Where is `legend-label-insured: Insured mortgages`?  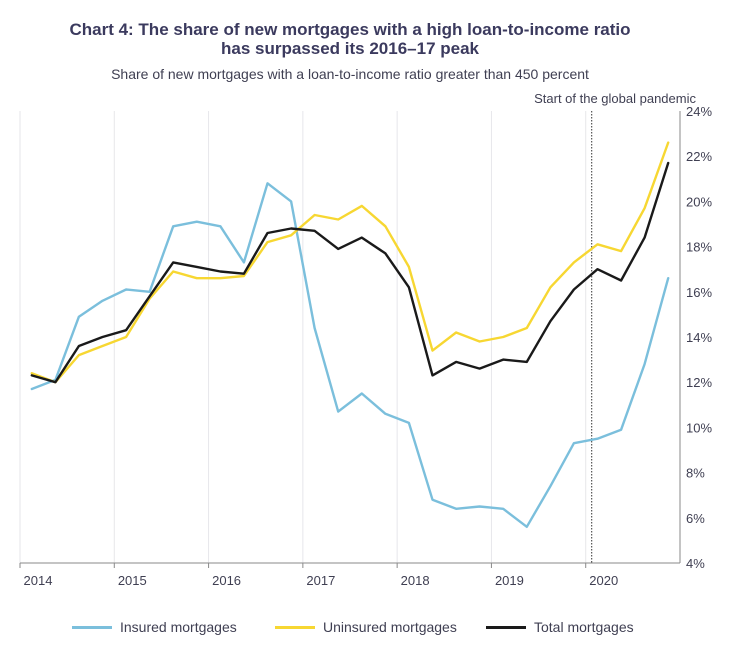 legend-label-insured: Insured mortgages is located at coordinates (178, 627).